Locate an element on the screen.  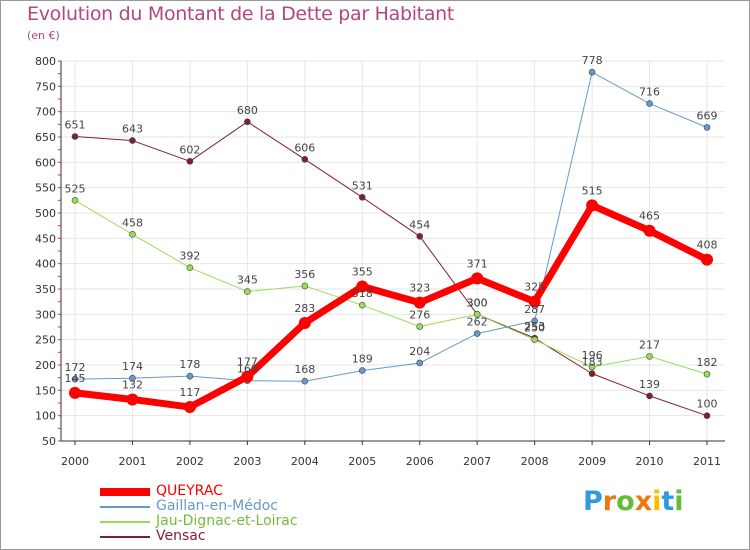
data-label-2-6: 276 is located at coordinates (419, 314).